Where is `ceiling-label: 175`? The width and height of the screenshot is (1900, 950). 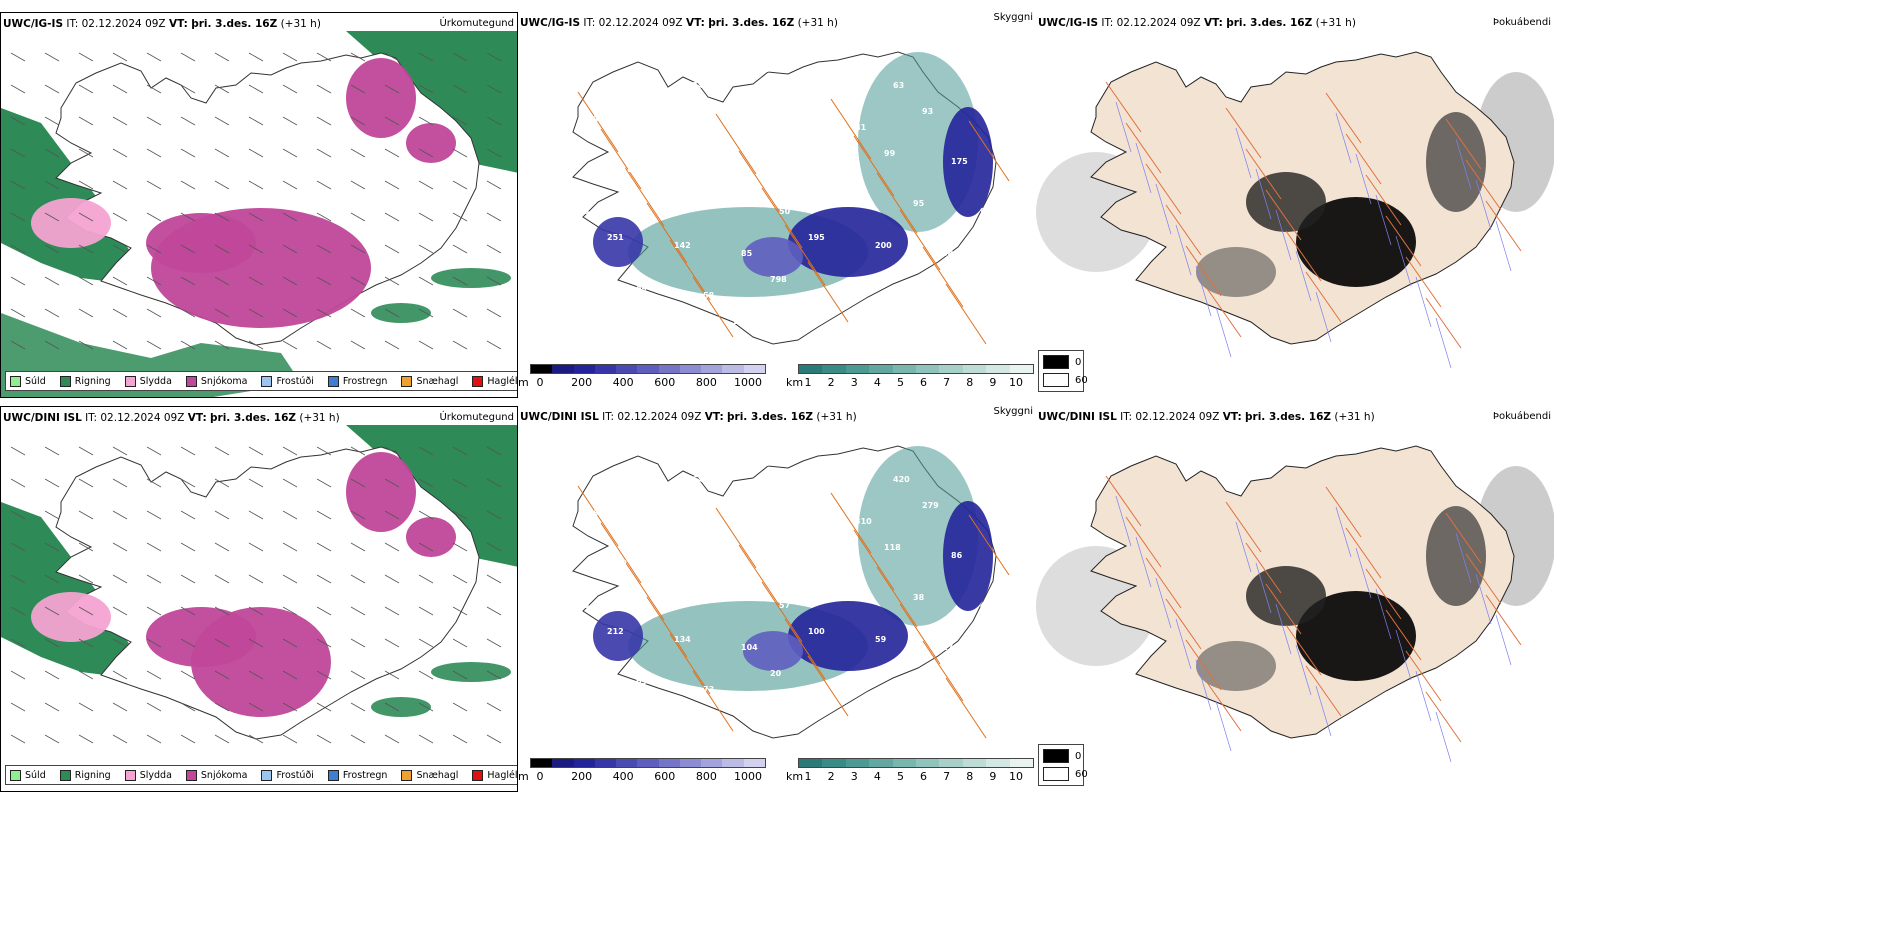
ceiling-label: 175 is located at coordinates (959, 161).